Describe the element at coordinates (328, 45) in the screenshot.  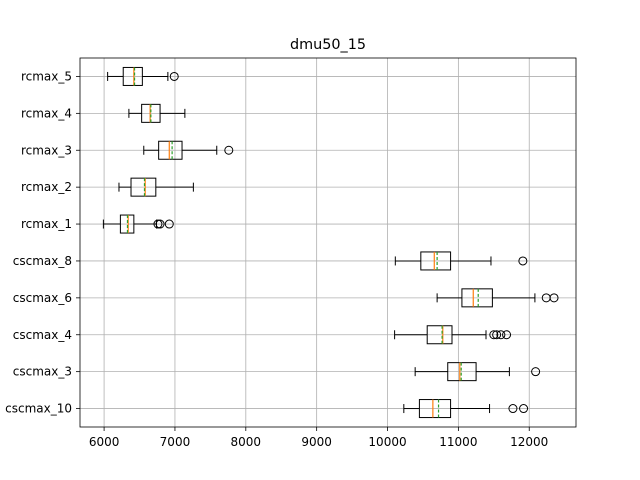
I see `chart-title: dmu50_15` at that location.